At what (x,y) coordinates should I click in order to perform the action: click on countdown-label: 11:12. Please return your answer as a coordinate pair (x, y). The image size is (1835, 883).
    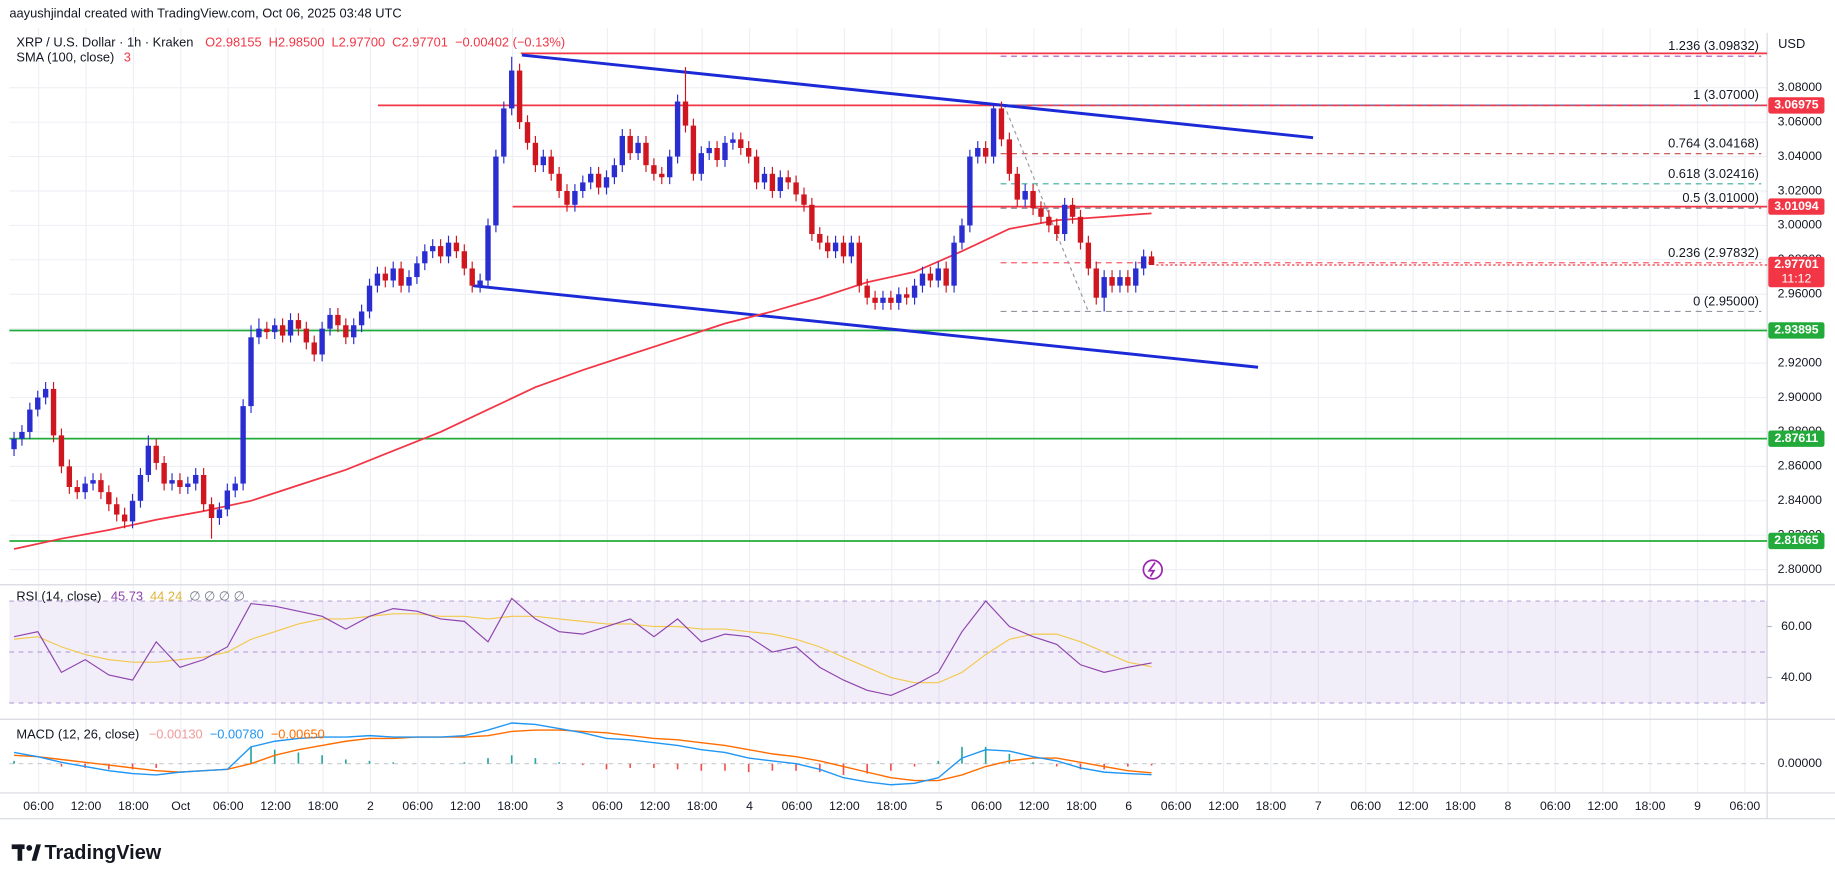
    Looking at the image, I should click on (1796, 278).